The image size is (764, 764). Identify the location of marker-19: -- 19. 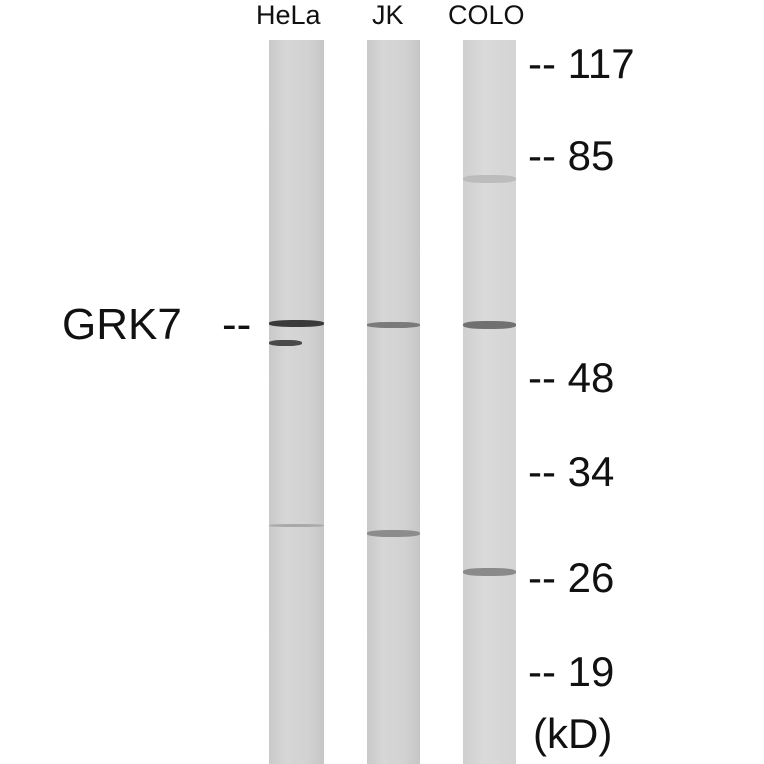
(571, 671).